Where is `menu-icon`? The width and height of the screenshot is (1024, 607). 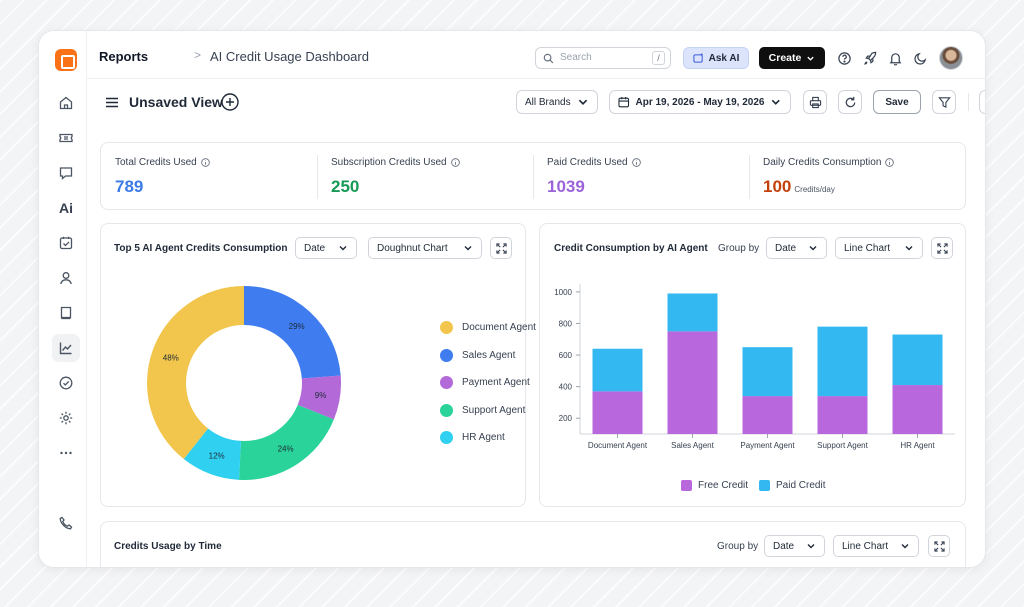 menu-icon is located at coordinates (112, 102).